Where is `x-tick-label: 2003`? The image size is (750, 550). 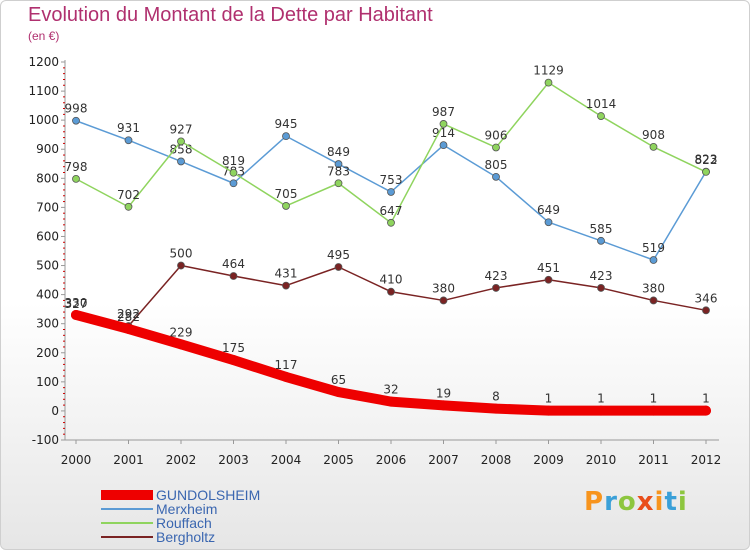 x-tick-label: 2003 is located at coordinates (233, 460).